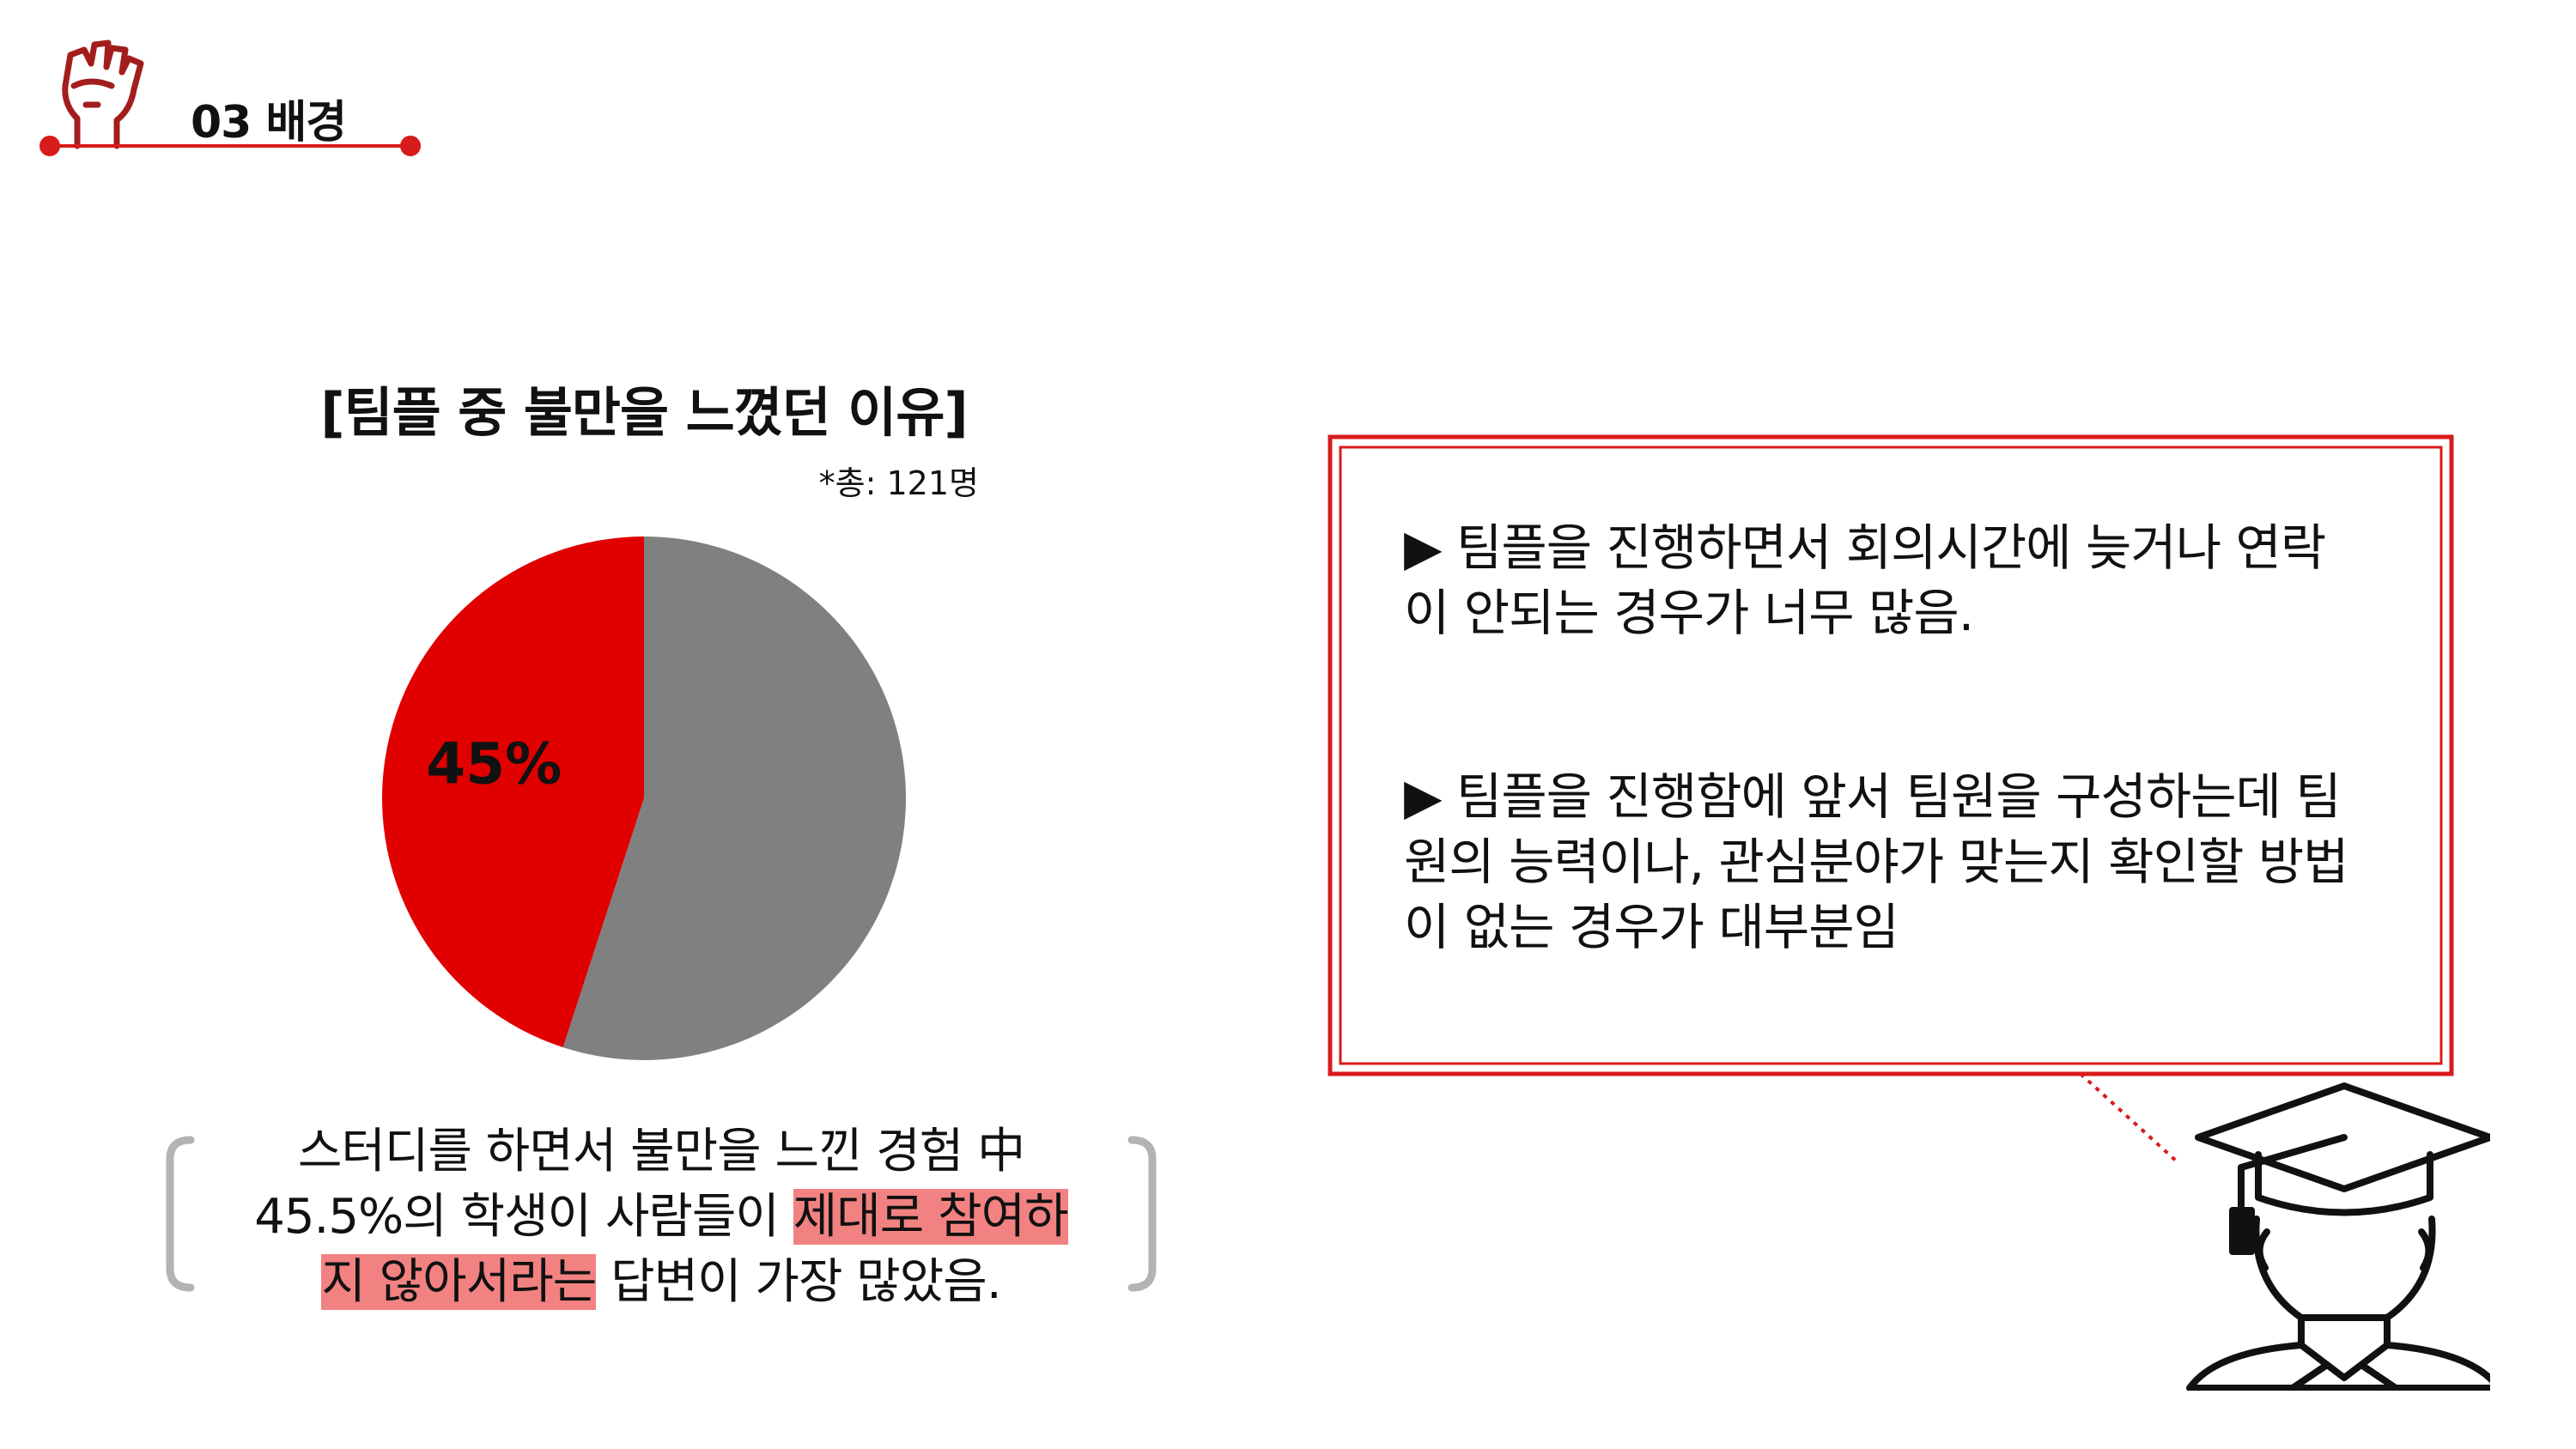  I want to click on caption-highlight-1: 제대로 참여하, so click(931, 1217).